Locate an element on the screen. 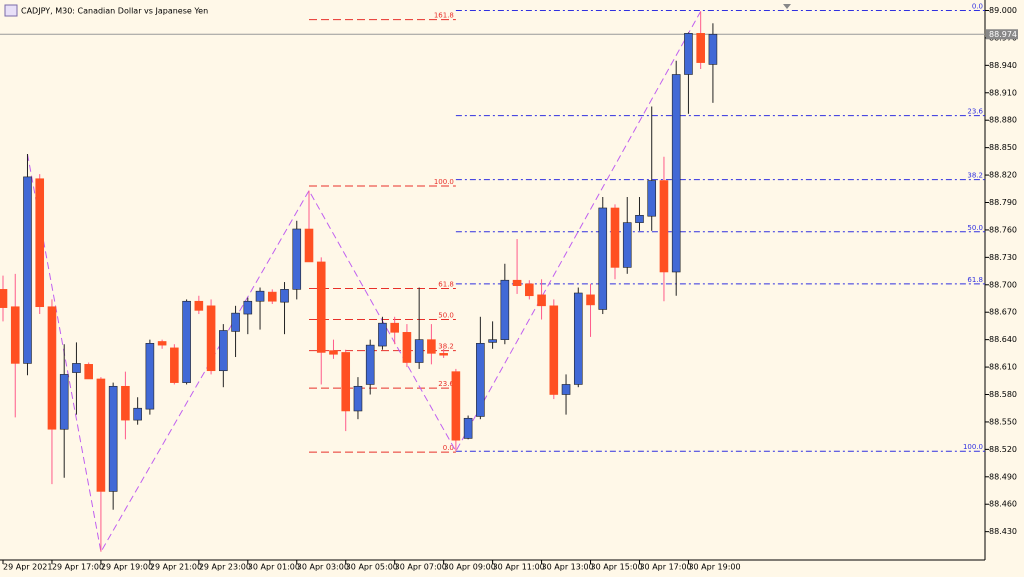  y-tick-label: 88.430 is located at coordinates (1003, 531).